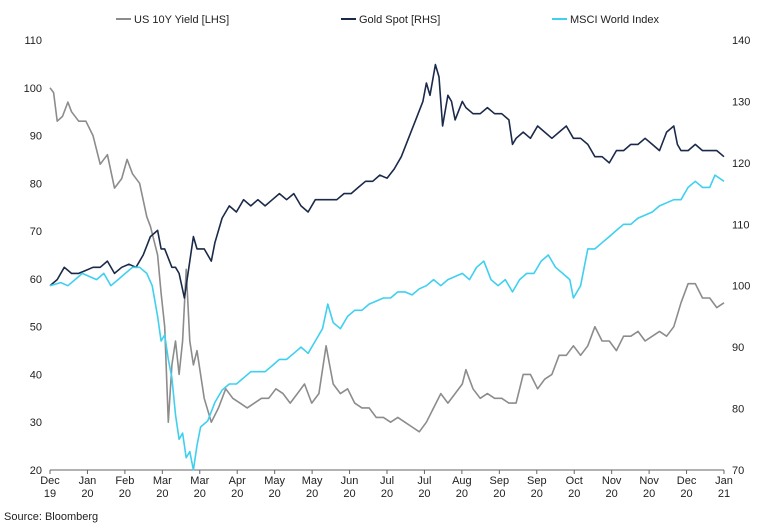 The height and width of the screenshot is (532, 770). I want to click on x-tick-label-month: Jul, so click(424, 481).